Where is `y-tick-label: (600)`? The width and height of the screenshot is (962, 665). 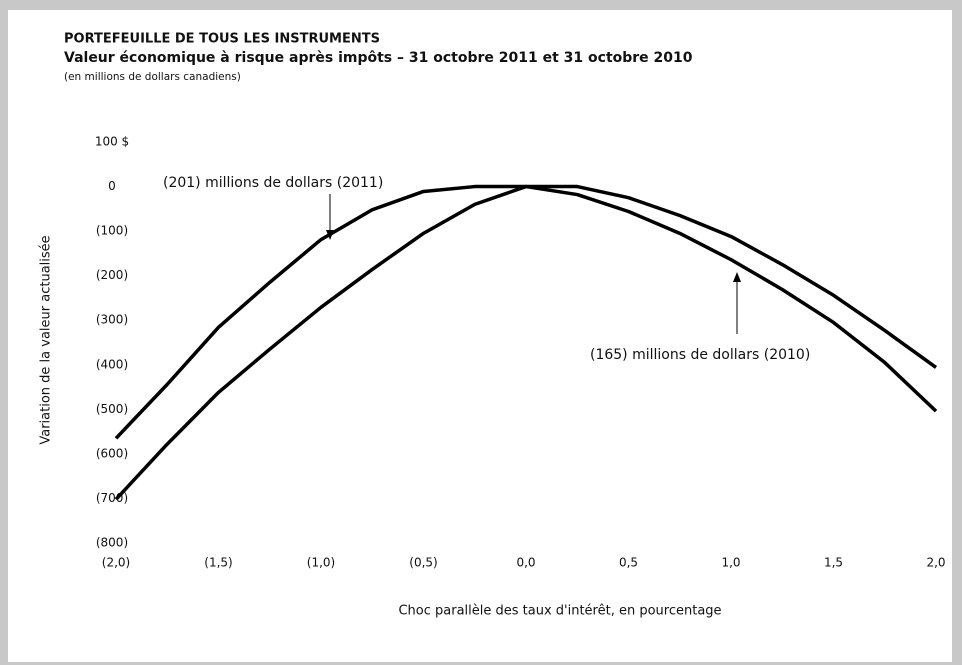 y-tick-label: (600) is located at coordinates (112, 453).